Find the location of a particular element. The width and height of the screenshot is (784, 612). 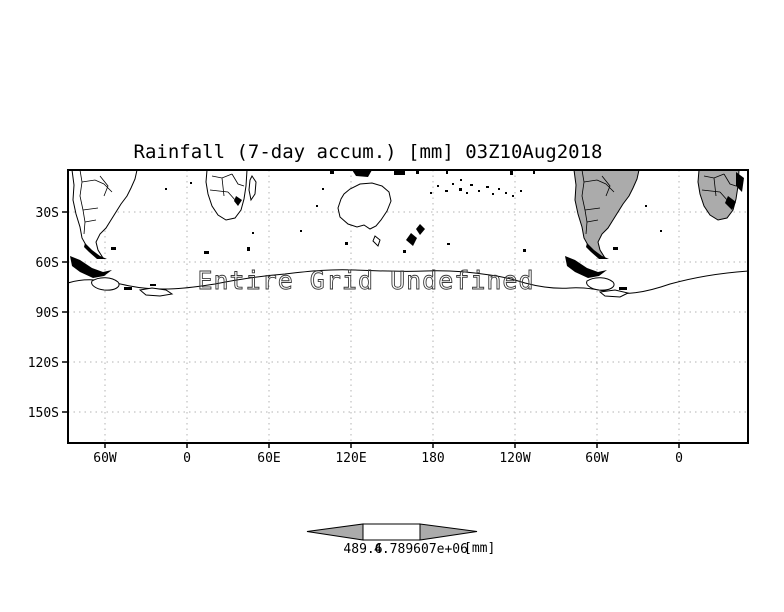

colorbar-left-arrow is located at coordinates (335, 532).